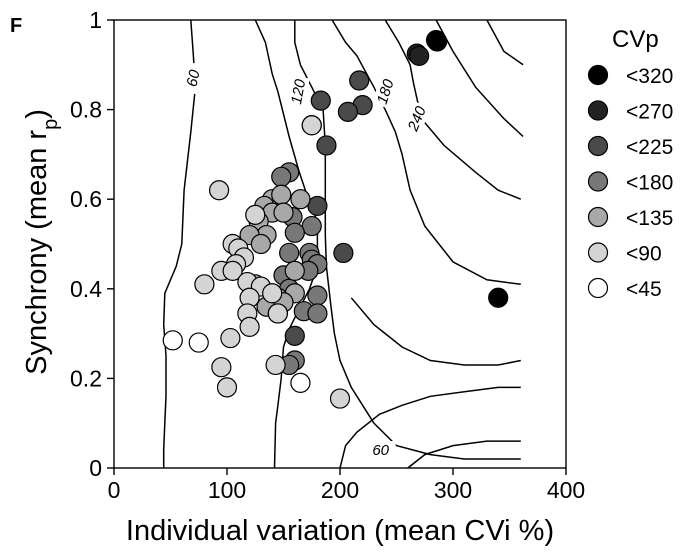  Describe the element at coordinates (37, 252) in the screenshot. I see `y-axis-title-main: Synchrony (mean r` at that location.